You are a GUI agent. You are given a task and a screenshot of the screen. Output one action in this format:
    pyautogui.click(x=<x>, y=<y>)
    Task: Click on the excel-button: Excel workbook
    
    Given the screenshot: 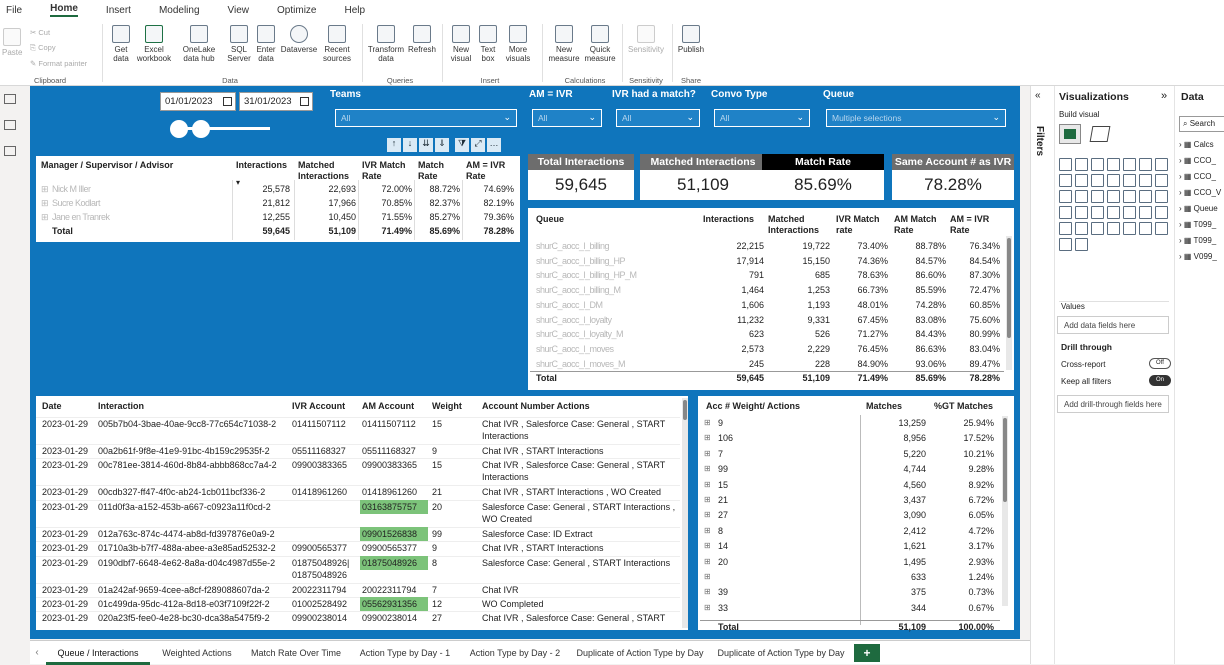 What is the action you would take?
    pyautogui.click(x=154, y=44)
    